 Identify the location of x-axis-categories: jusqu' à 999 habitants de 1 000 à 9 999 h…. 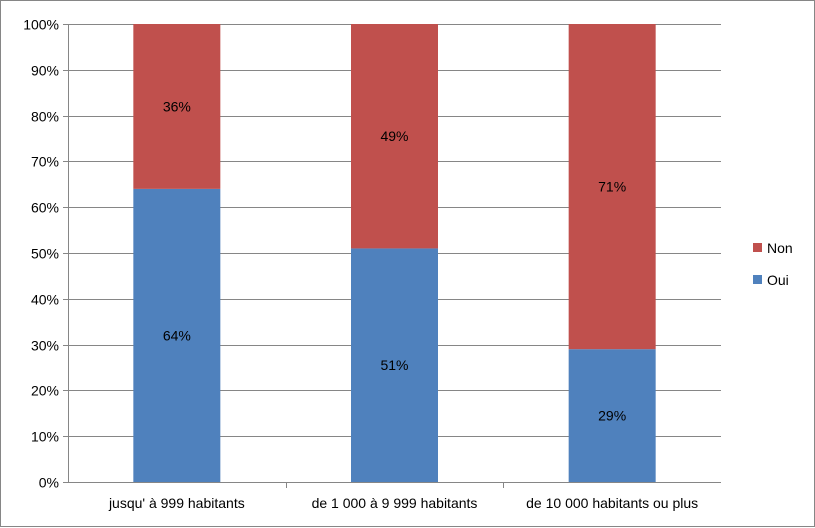
(403, 503).